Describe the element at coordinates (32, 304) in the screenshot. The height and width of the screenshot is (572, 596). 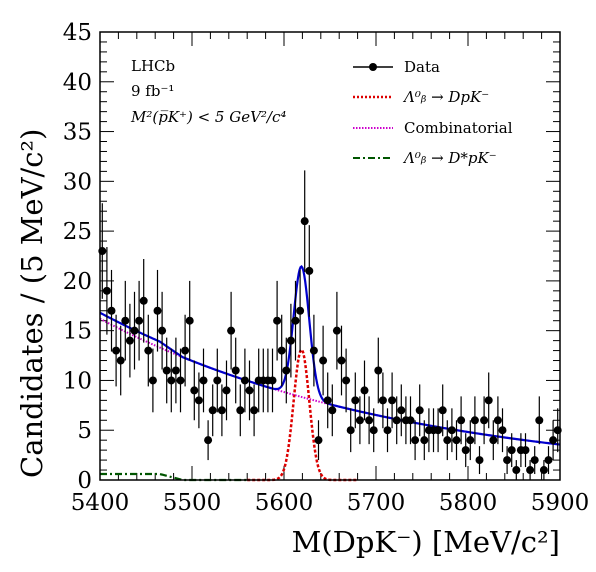
I see `y-axis-title: Candidates / (5 MeV/c²)` at that location.